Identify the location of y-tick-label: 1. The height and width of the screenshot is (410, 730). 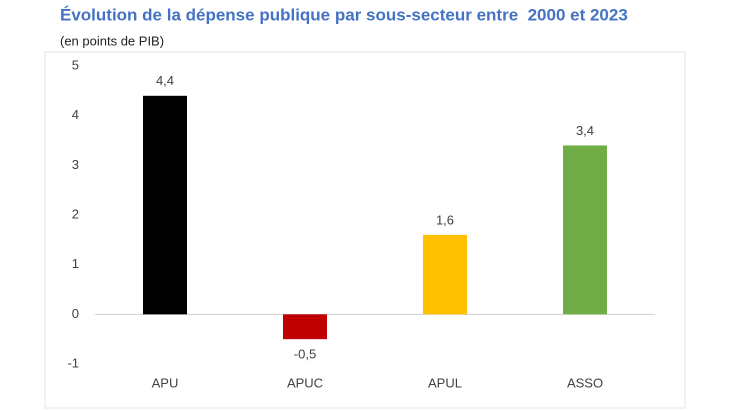
(75, 263).